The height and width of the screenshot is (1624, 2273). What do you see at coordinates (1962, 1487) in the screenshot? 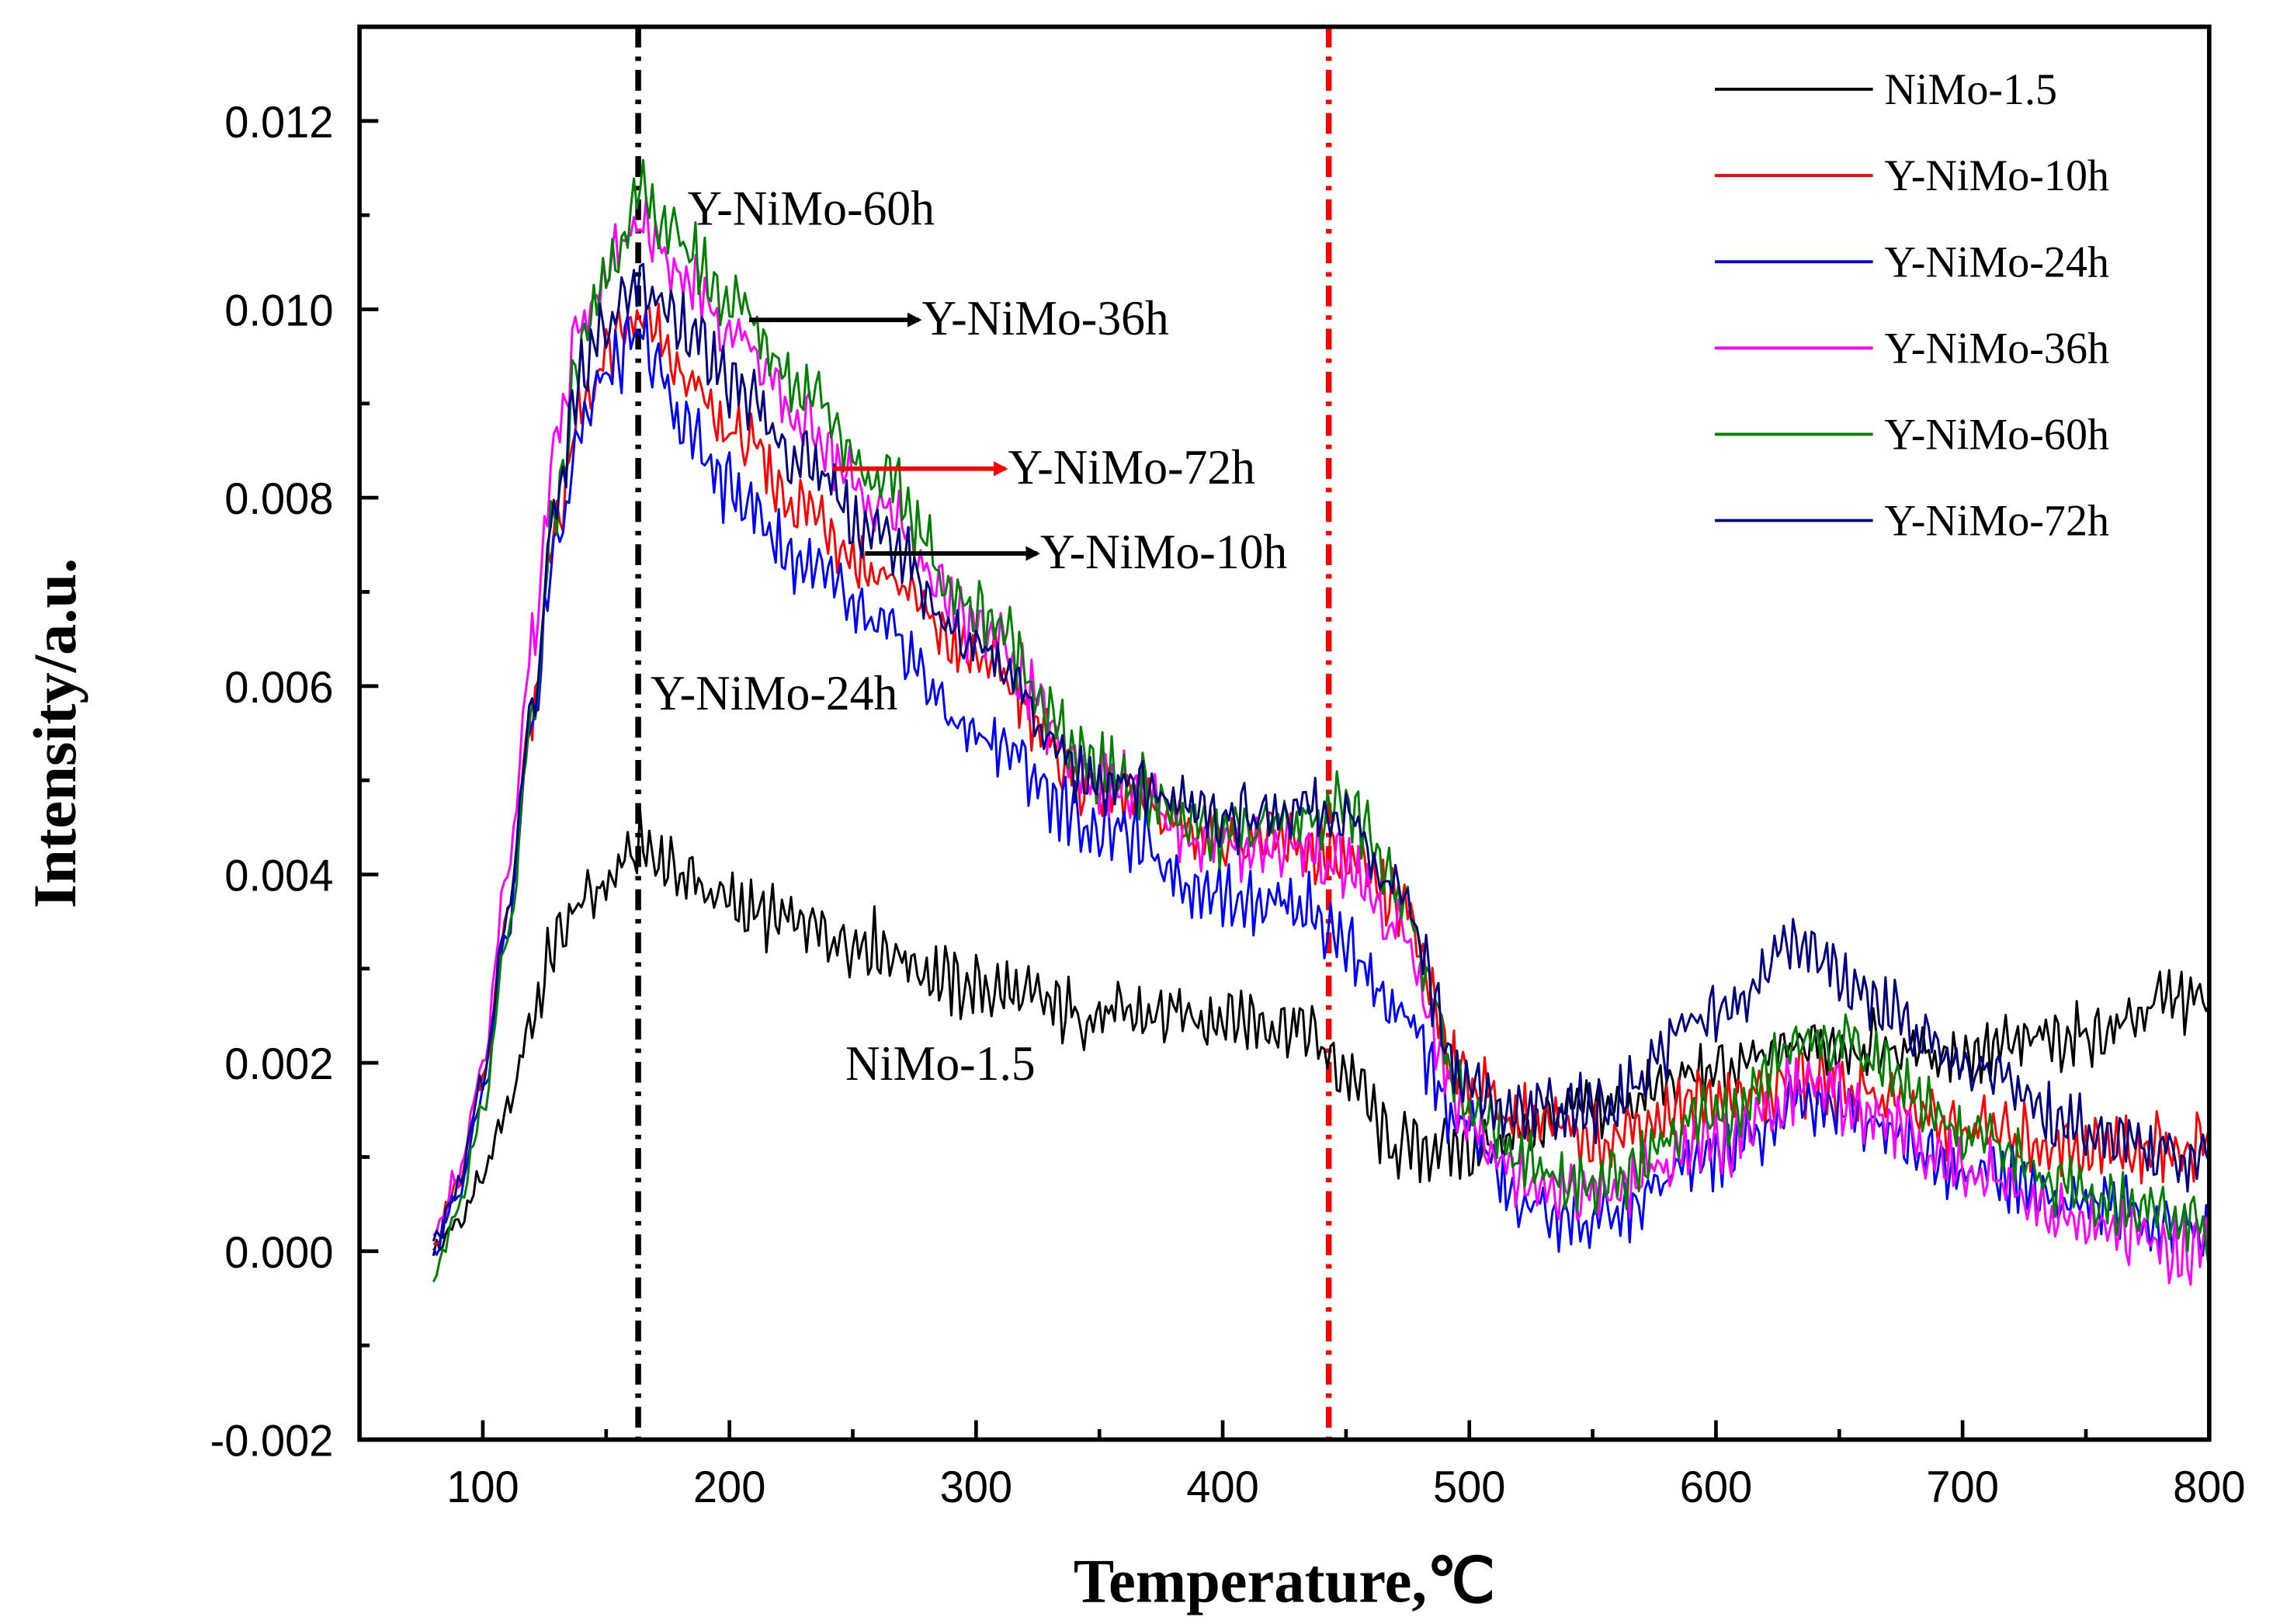
I see `x-tick-label: 700` at bounding box center [1962, 1487].